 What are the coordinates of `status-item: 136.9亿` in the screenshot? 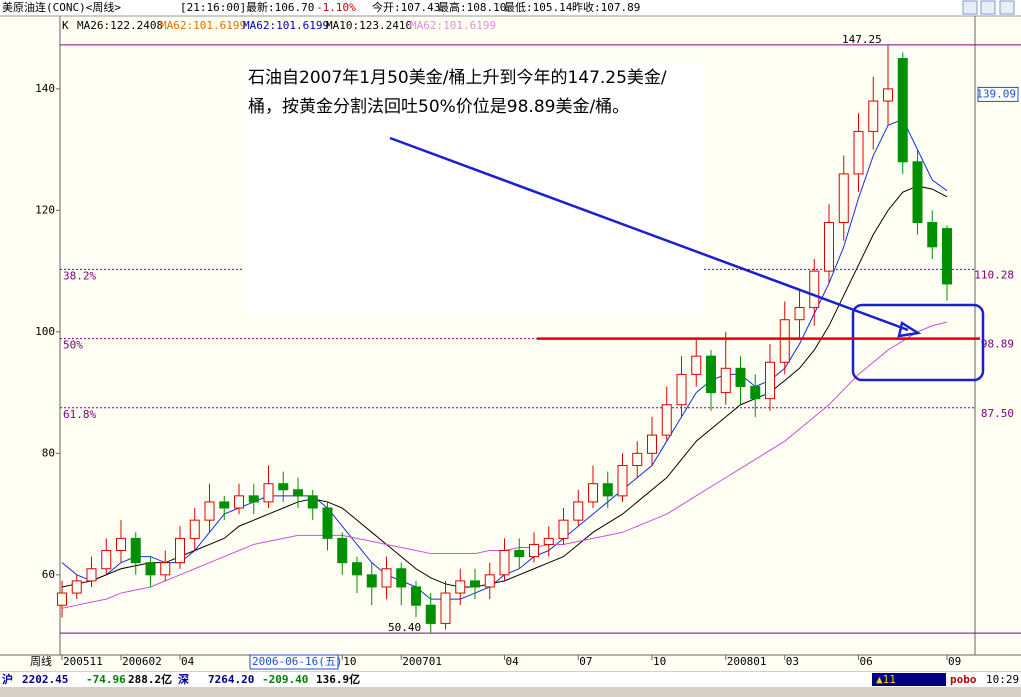 It's located at (338, 679).